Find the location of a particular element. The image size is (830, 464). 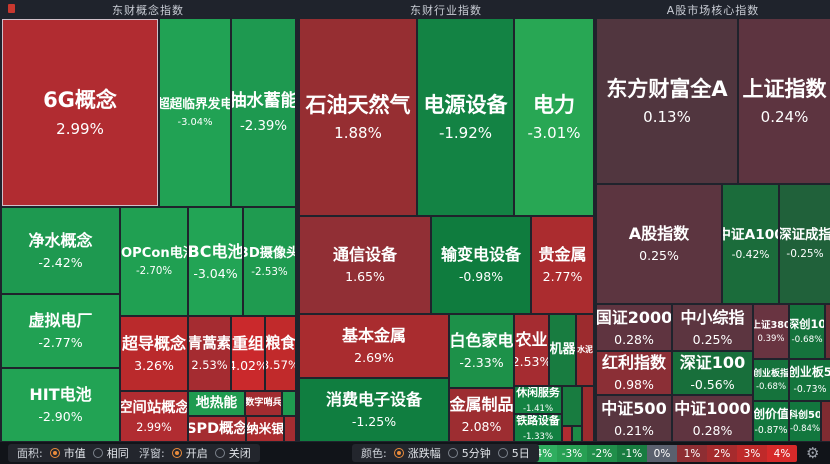

tile-value: -0.25% is located at coordinates (805, 254).